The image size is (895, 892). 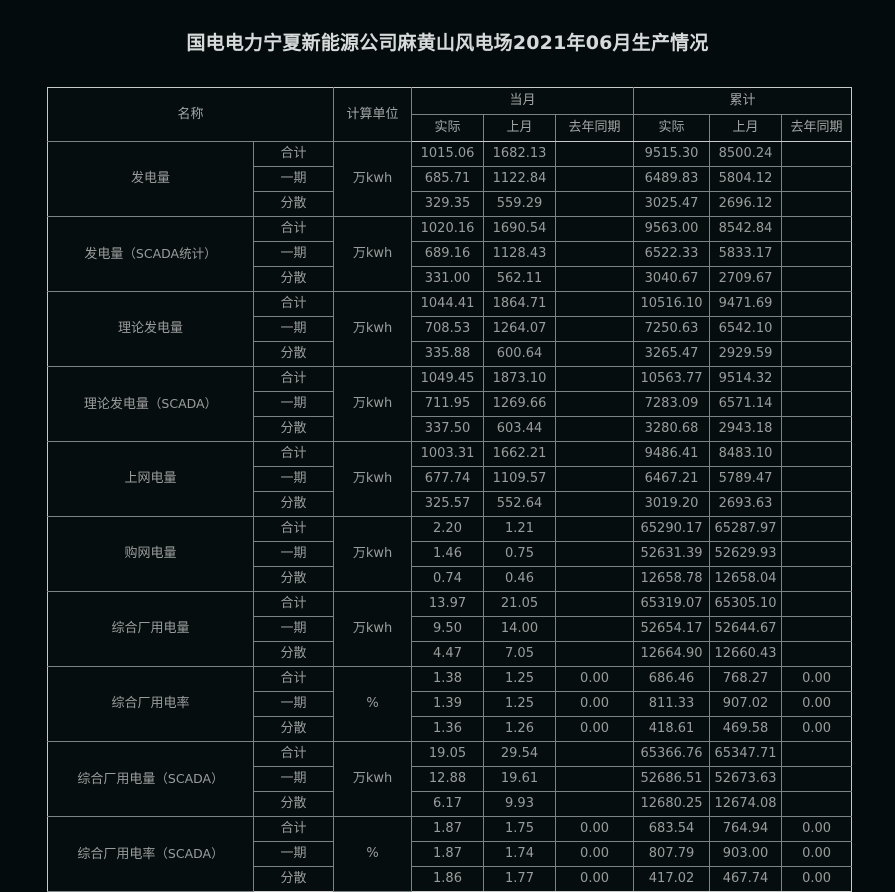 What do you see at coordinates (672, 254) in the screenshot?
I see `cell-cum-actual: 6522.33` at bounding box center [672, 254].